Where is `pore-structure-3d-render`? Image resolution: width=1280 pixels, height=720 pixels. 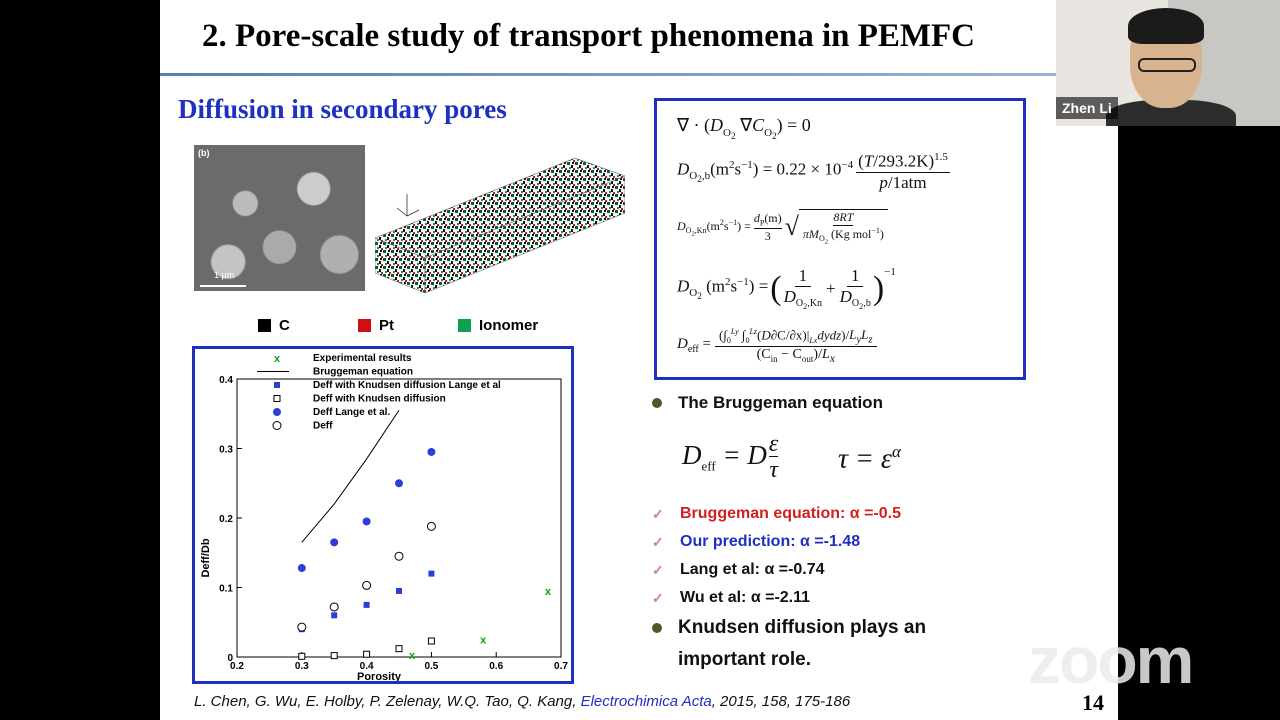 pore-structure-3d-render is located at coordinates (500, 225).